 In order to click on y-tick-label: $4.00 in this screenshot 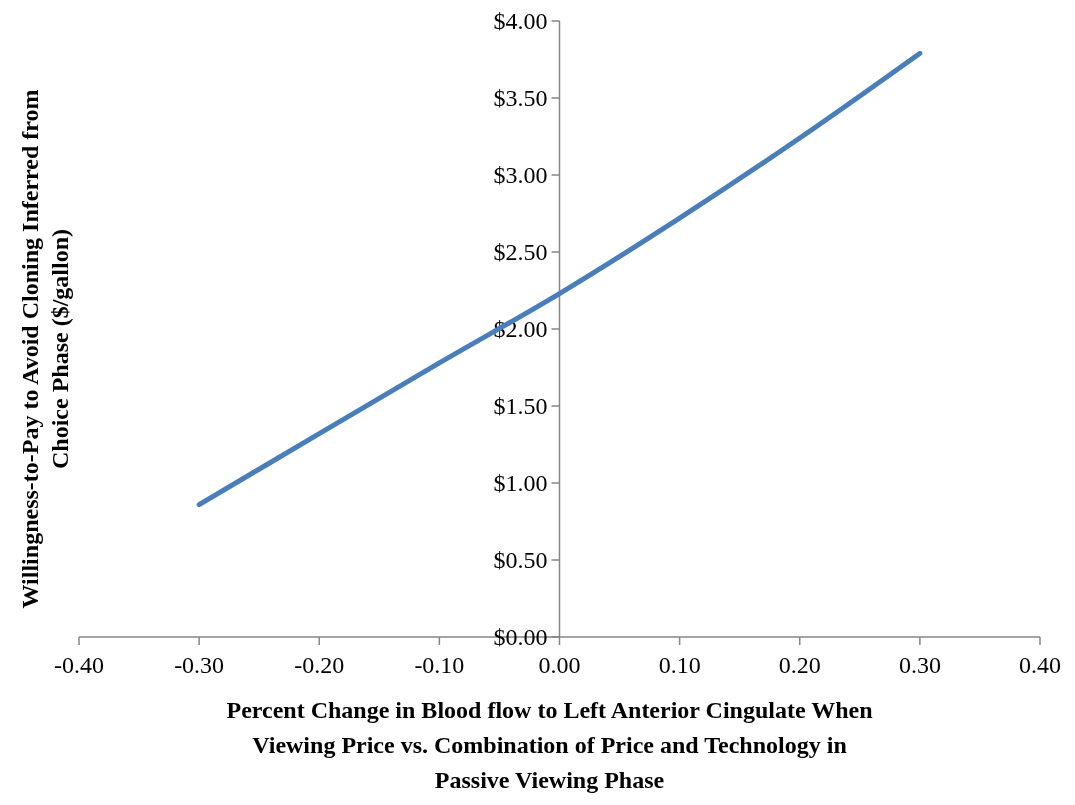, I will do `click(520, 21)`.